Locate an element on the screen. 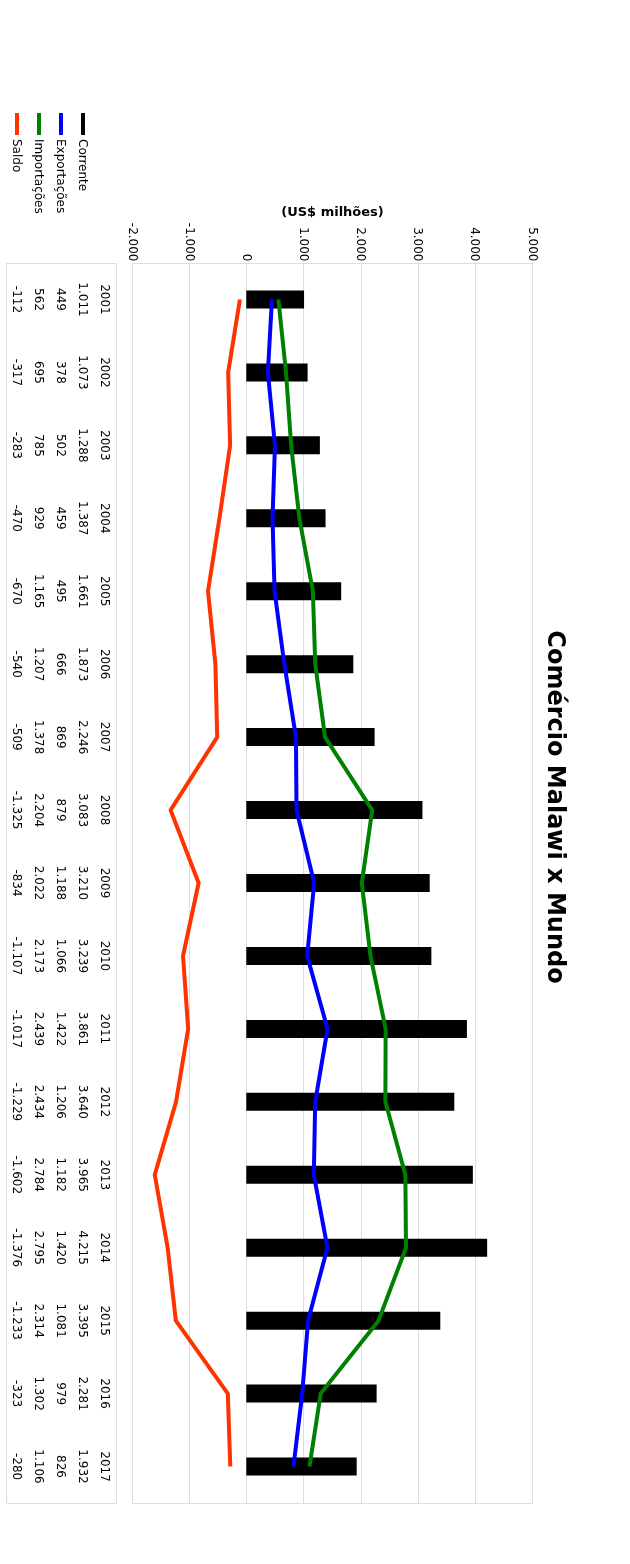  data-label: 459 is located at coordinates (61, 518).